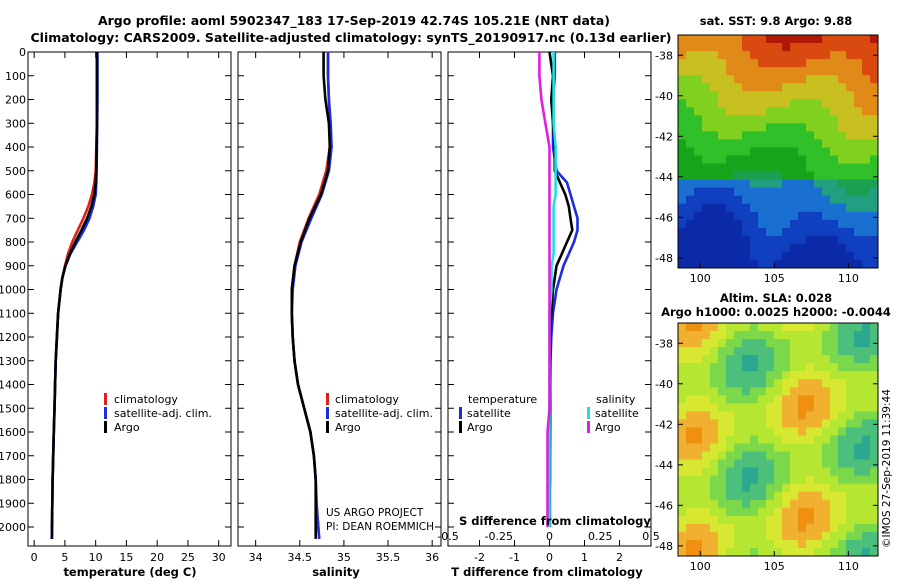 This screenshot has height=584, width=900. Describe the element at coordinates (774, 566) in the screenshot. I see `lon-tick-label: 105` at that location.